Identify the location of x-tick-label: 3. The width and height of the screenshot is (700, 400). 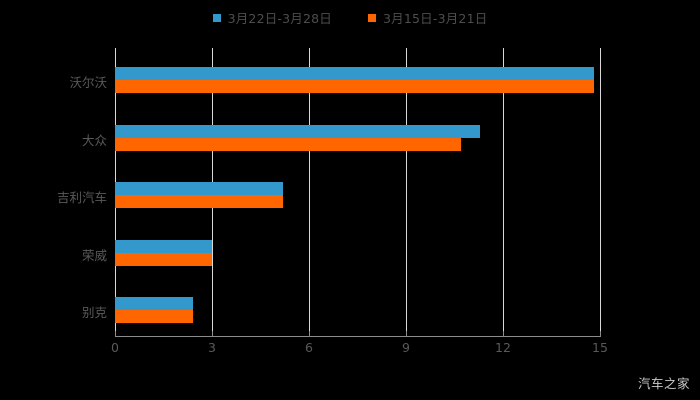
(212, 347).